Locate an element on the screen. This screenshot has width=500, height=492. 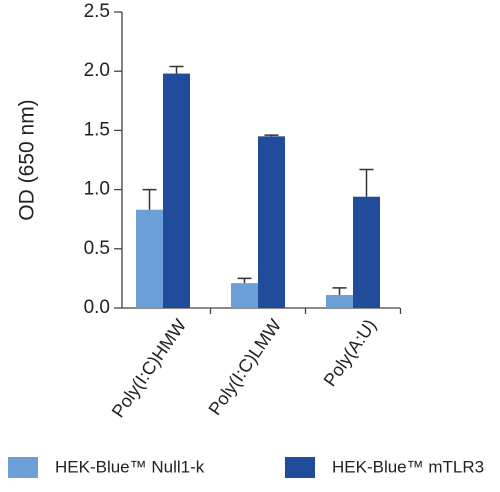
y-tick-label: 0.5 is located at coordinates (97, 248).